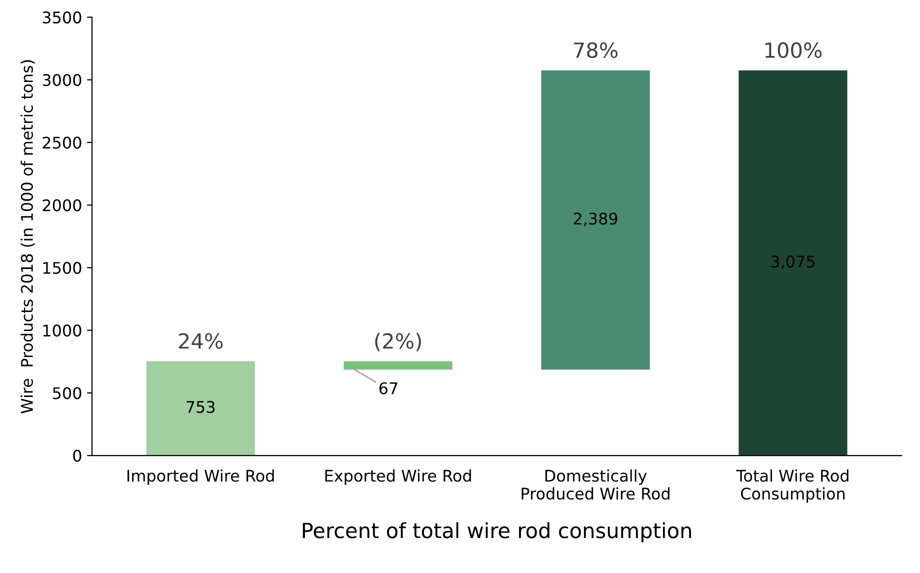  I want to click on x-tick-label: Domestically Produced Wire Rod, so click(596, 484).